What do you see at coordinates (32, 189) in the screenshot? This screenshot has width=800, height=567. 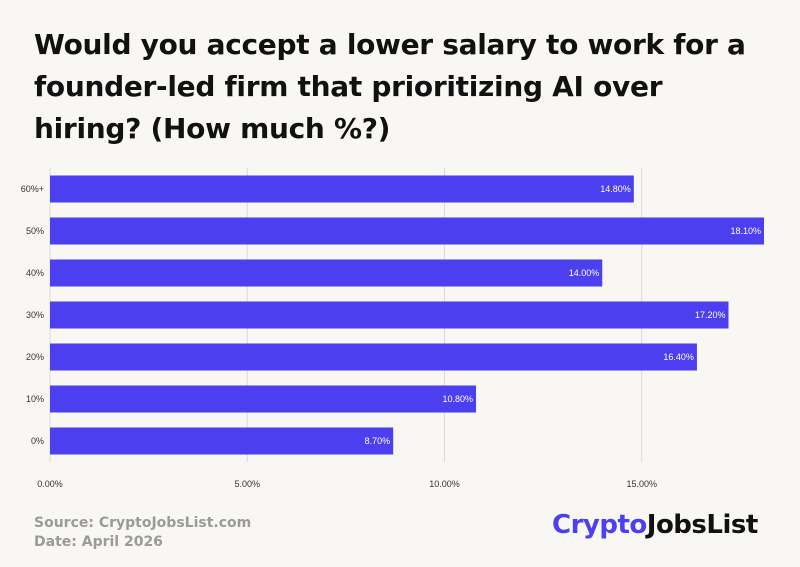 I see `y-tick-label: 60%+` at bounding box center [32, 189].